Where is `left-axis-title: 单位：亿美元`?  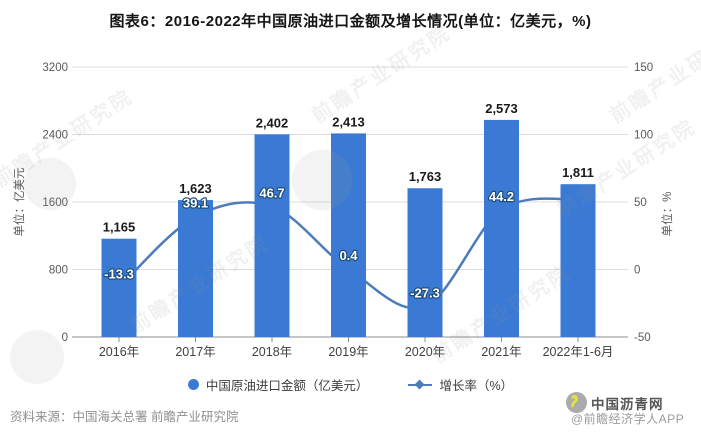 left-axis-title: 单位：亿美元 is located at coordinates (20, 202).